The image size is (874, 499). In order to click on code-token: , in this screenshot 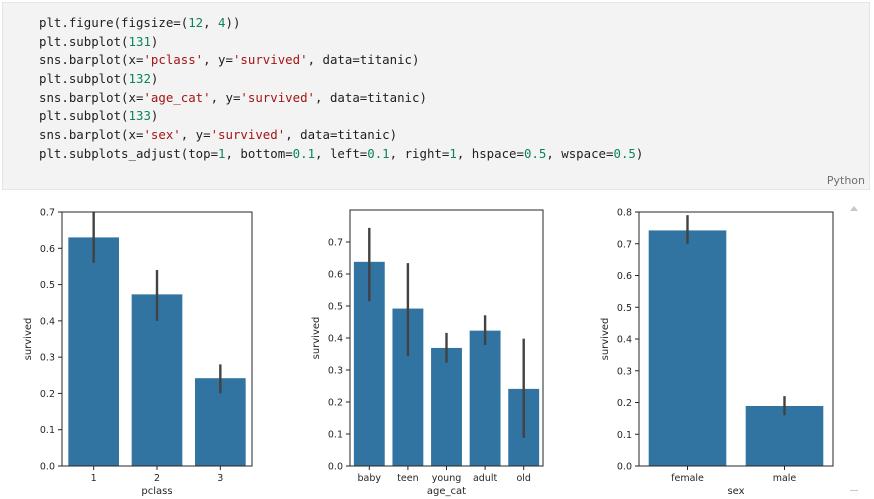, I will do `click(211, 22)`.